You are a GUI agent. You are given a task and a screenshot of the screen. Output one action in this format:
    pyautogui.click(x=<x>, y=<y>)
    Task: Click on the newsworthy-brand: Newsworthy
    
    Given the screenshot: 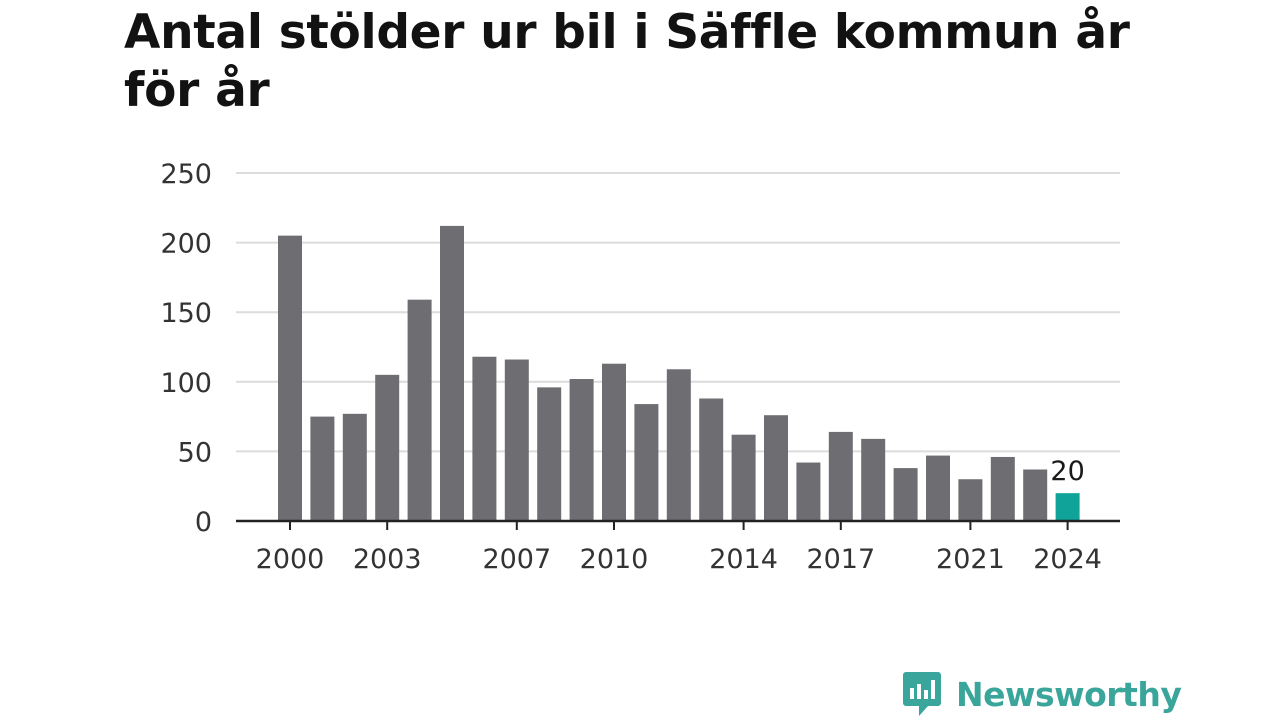 What is the action you would take?
    pyautogui.click(x=1042, y=694)
    